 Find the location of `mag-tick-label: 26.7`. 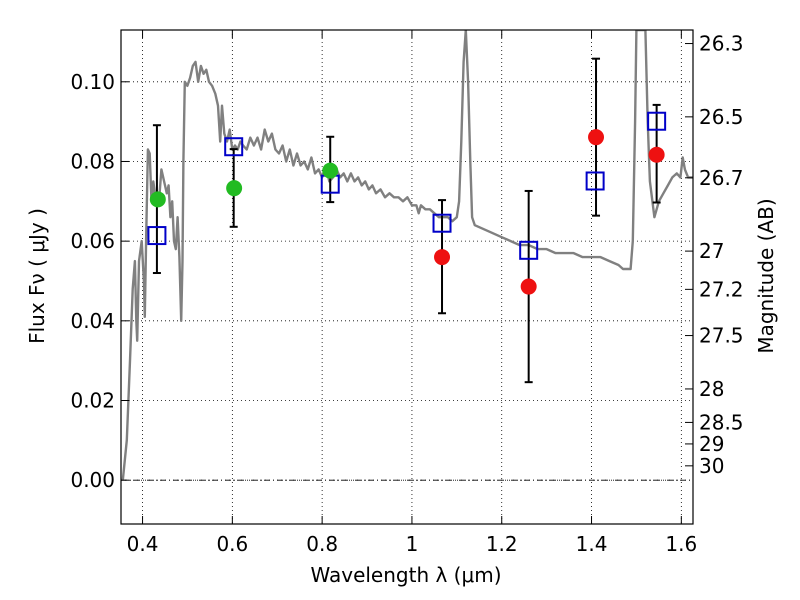

mag-tick-label: 26.7 is located at coordinates (721, 178).